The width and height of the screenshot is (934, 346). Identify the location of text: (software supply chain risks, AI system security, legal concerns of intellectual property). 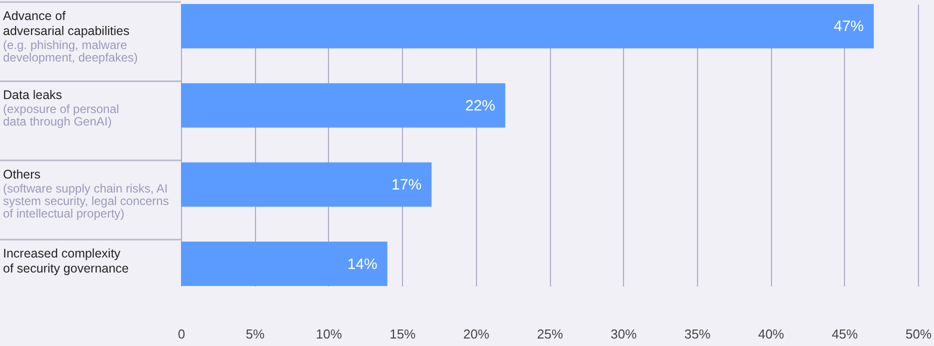
(86, 200).